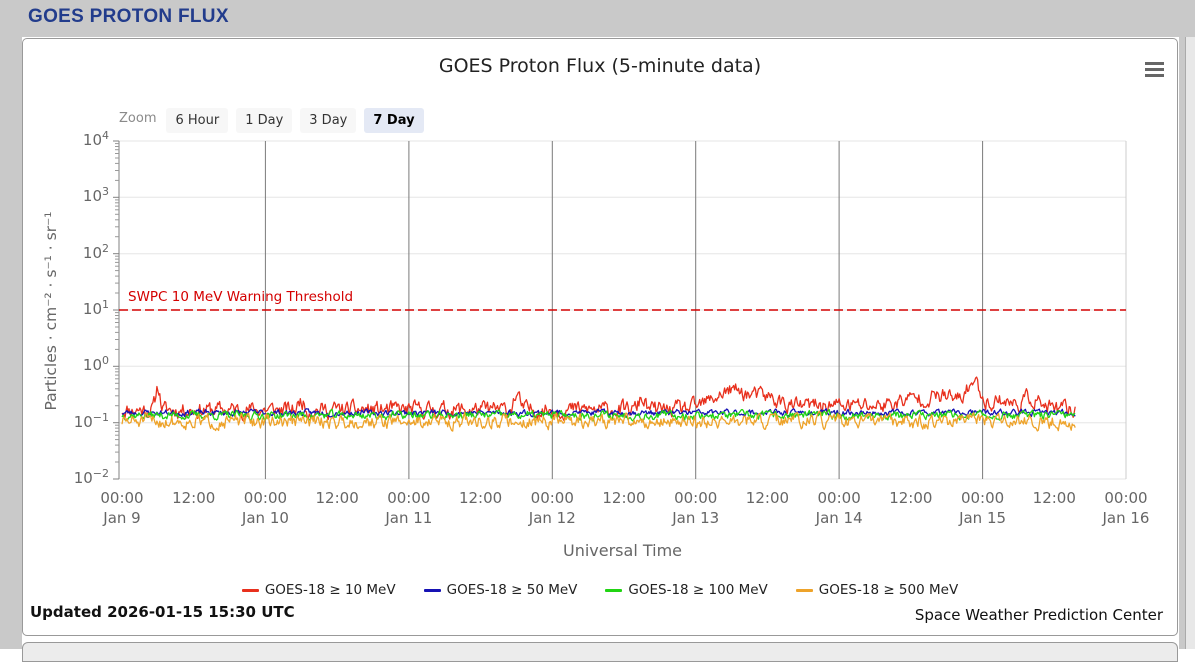 This screenshot has width=1195, height=662. I want to click on series-goes-18-500-mev, so click(598, 421).